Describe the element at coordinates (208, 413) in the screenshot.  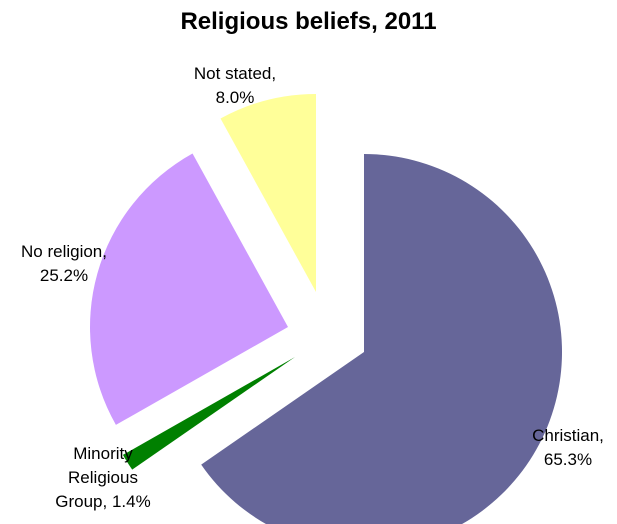
I see `pie-slice-minority-religious-group` at that location.